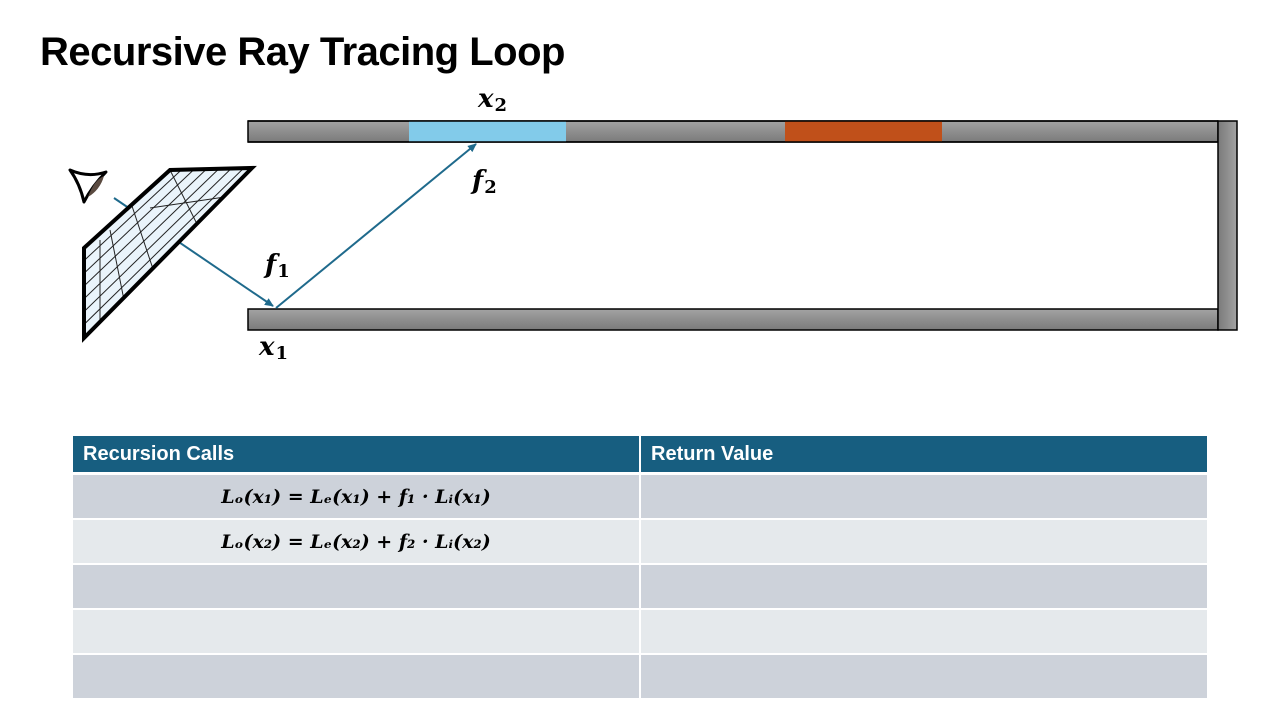 The width and height of the screenshot is (1280, 720). Describe the element at coordinates (1227, 225) in the screenshot. I see `right-wall` at that location.